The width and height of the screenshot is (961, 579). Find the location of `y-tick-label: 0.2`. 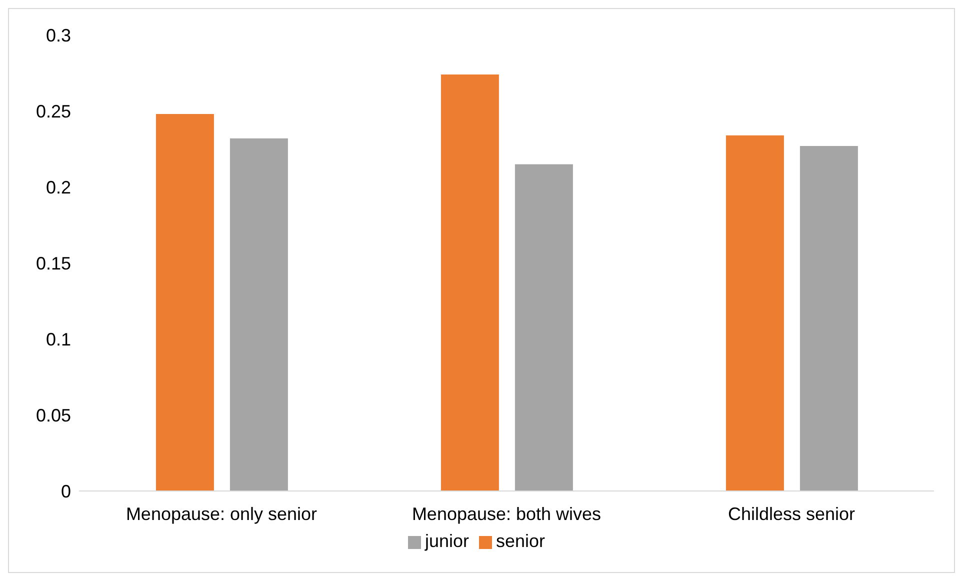

y-tick-label: 0.2 is located at coordinates (58, 187).